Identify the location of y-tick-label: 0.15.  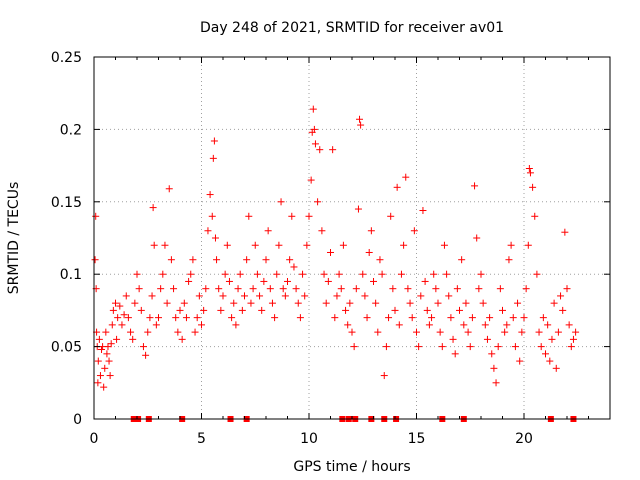
(66, 203).